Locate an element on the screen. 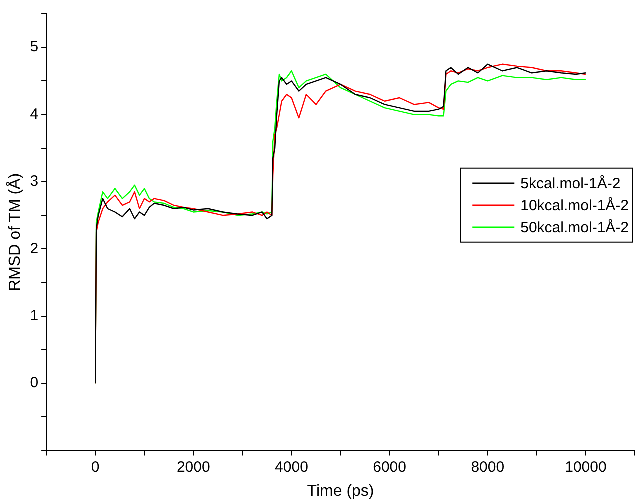 The image size is (638, 503). x-tick-label: 4000 is located at coordinates (291, 467).